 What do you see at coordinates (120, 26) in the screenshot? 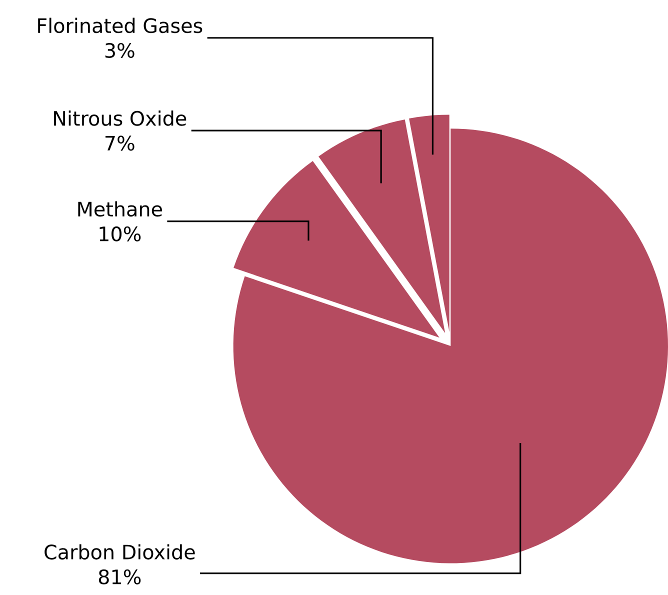
I see `slice-label: Florinated Gases` at bounding box center [120, 26].